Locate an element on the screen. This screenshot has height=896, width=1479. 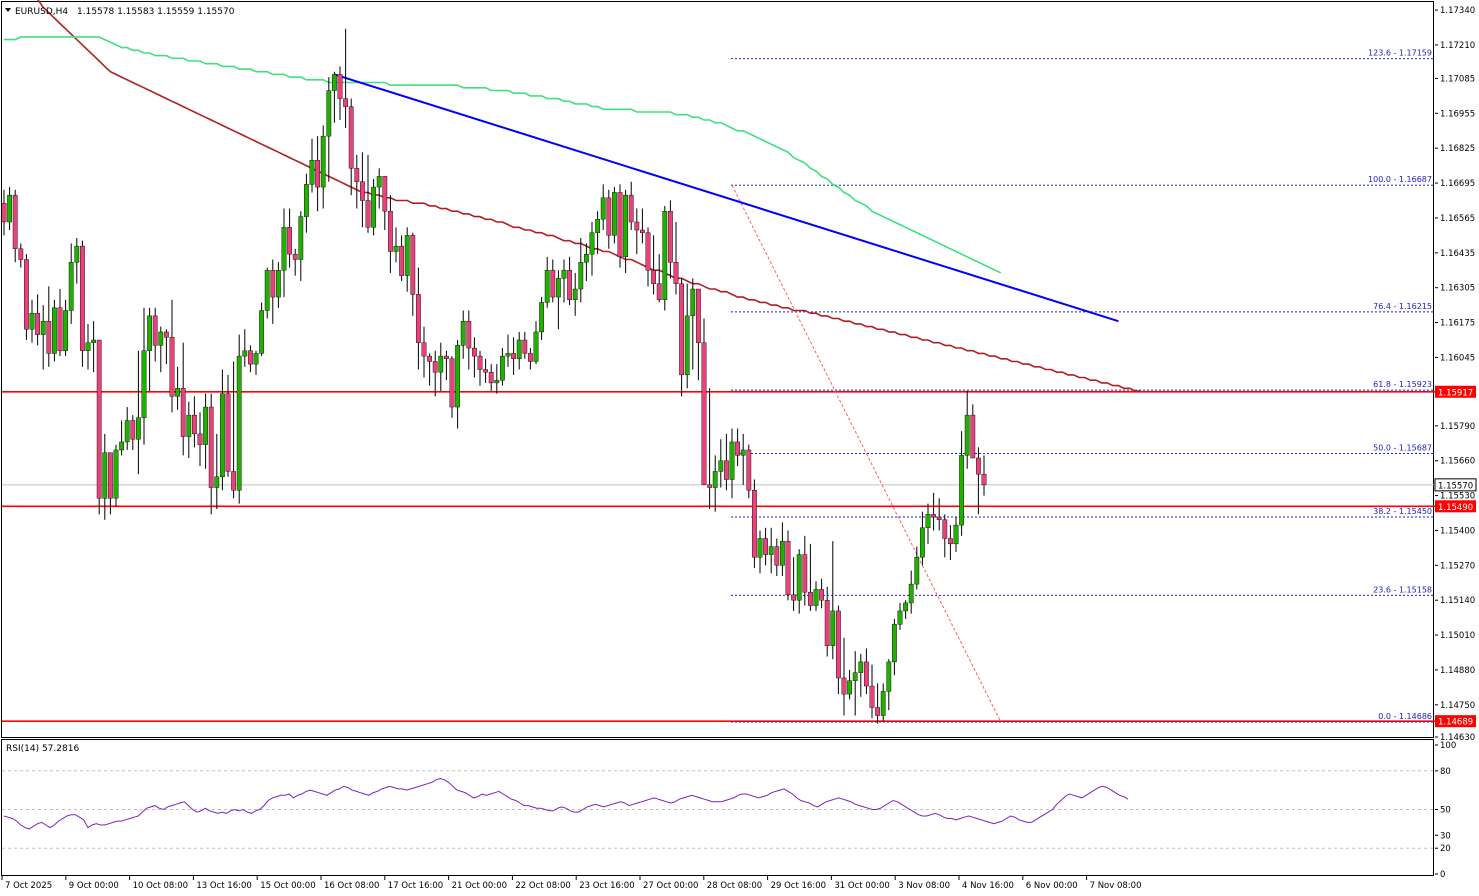
symbol-dropdown-icon is located at coordinates (8, 10).